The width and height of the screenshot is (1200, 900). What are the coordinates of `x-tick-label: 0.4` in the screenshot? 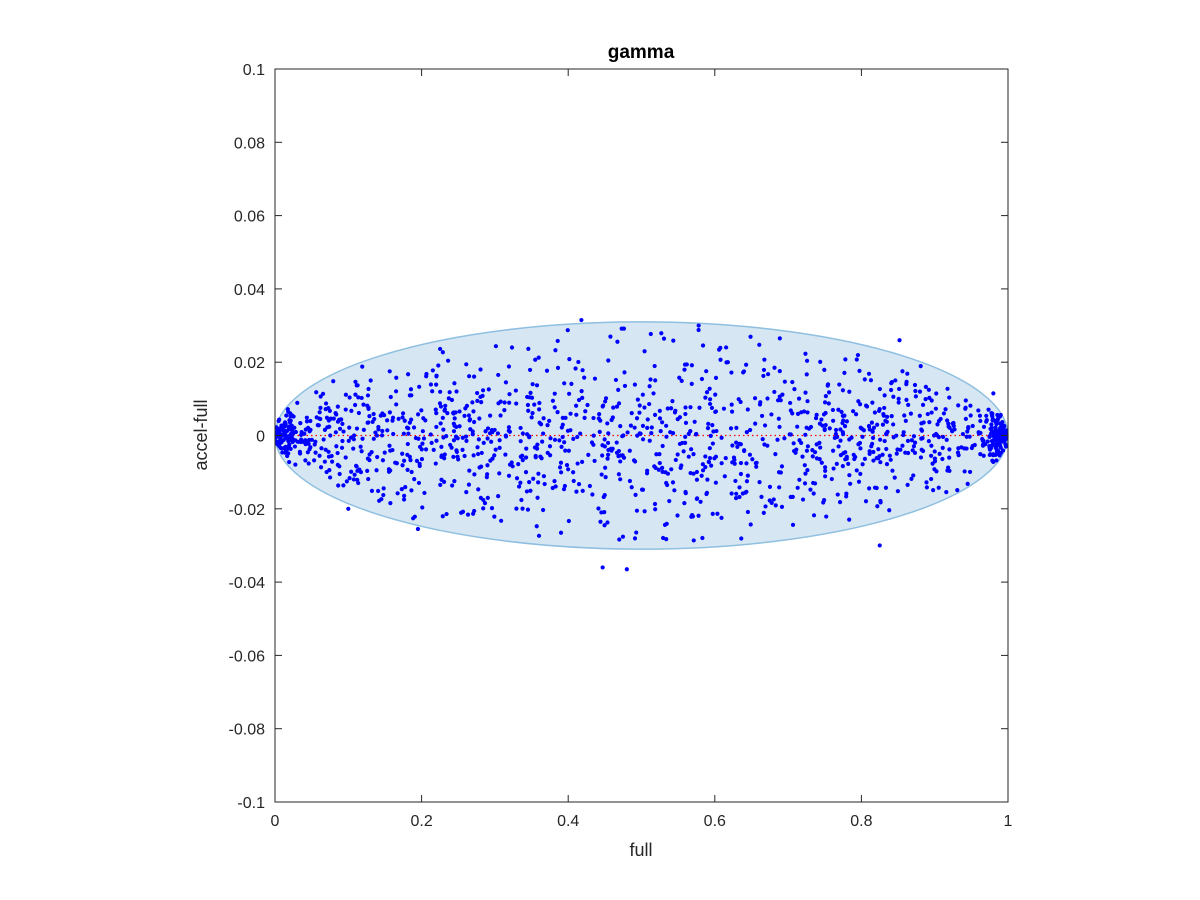 It's located at (568, 821).